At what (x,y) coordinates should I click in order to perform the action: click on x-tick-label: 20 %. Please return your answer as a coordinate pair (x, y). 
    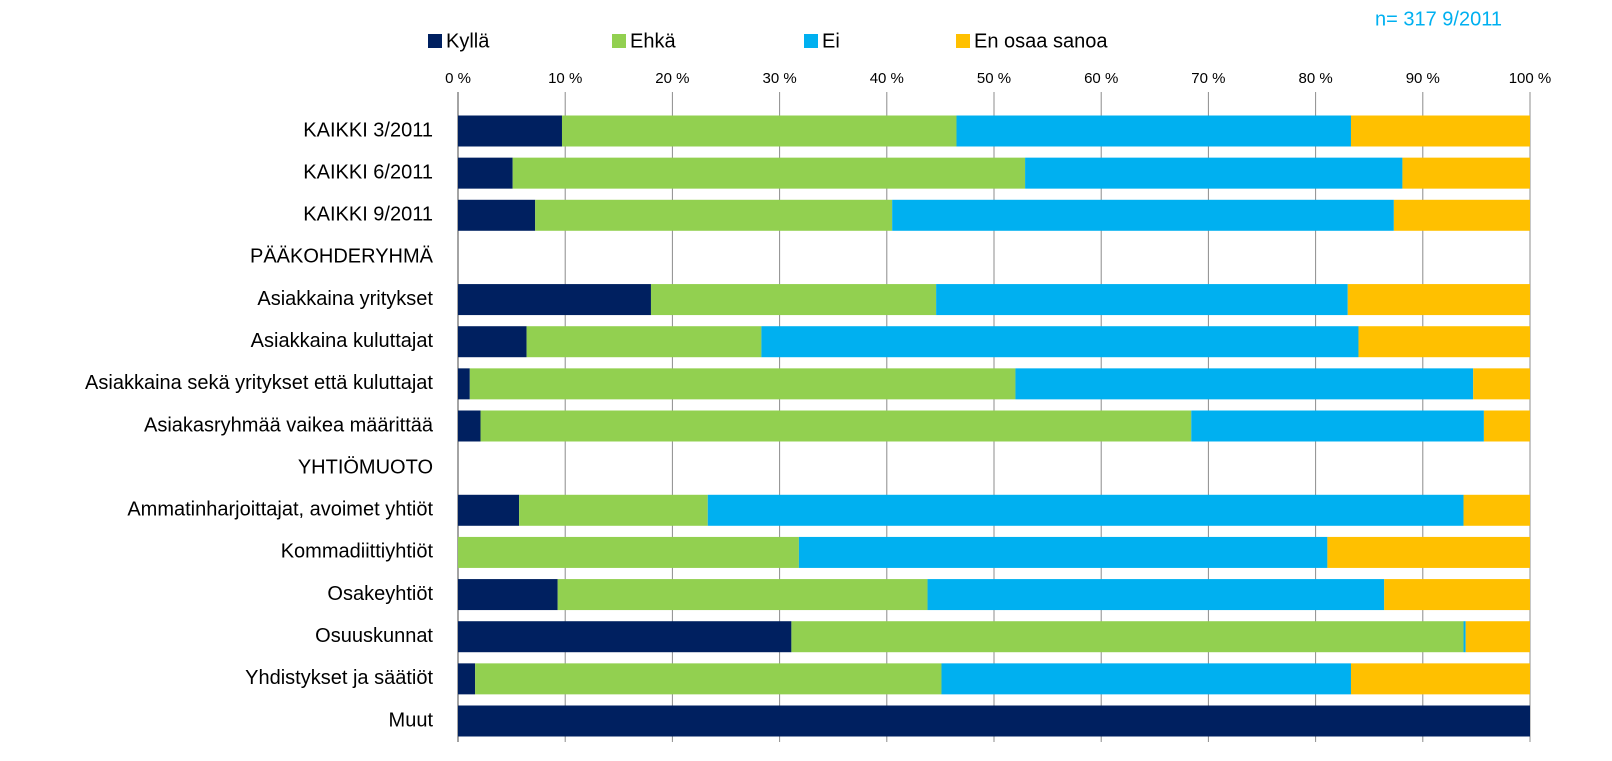
    Looking at the image, I should click on (672, 78).